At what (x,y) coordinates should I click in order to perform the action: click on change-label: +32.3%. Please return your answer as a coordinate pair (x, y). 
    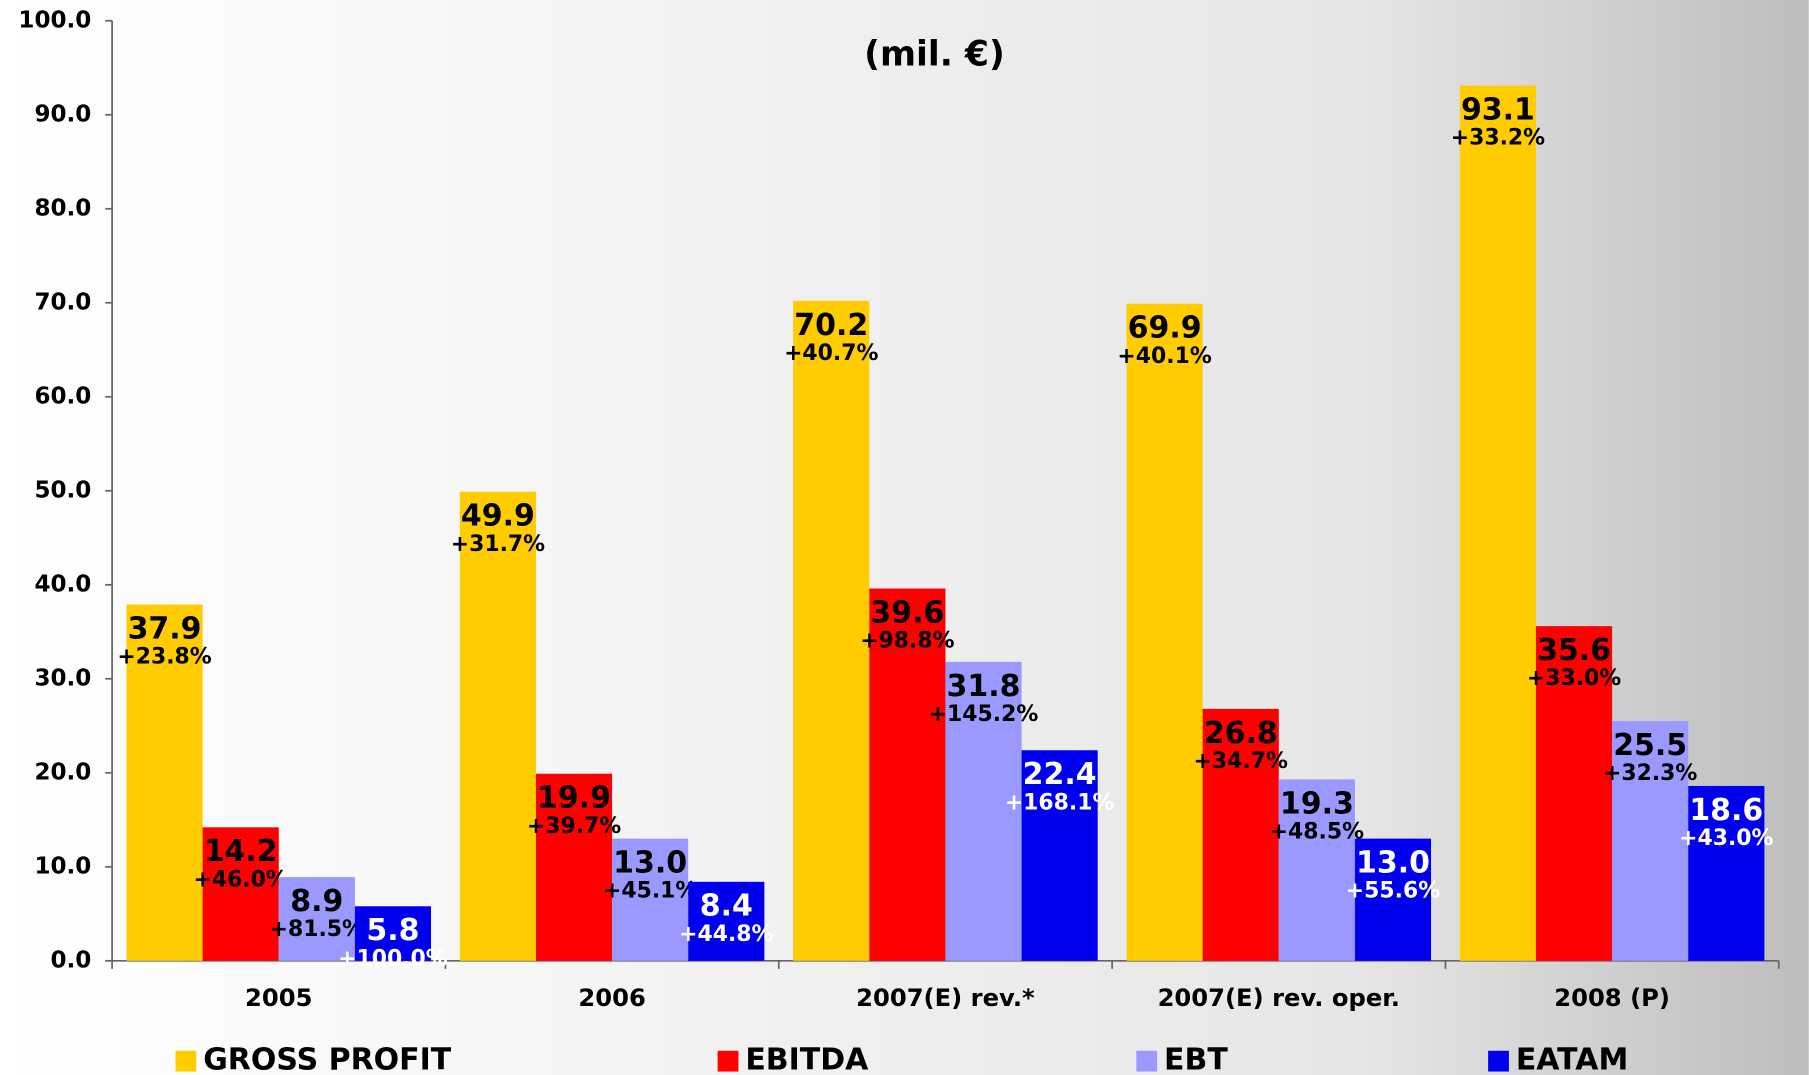
    Looking at the image, I should click on (1650, 773).